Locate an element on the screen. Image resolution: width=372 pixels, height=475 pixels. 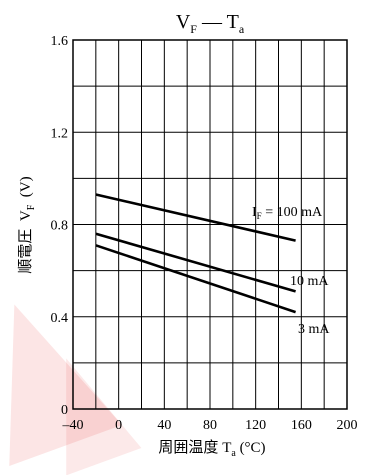
title-v: V is located at coordinates (183, 22).